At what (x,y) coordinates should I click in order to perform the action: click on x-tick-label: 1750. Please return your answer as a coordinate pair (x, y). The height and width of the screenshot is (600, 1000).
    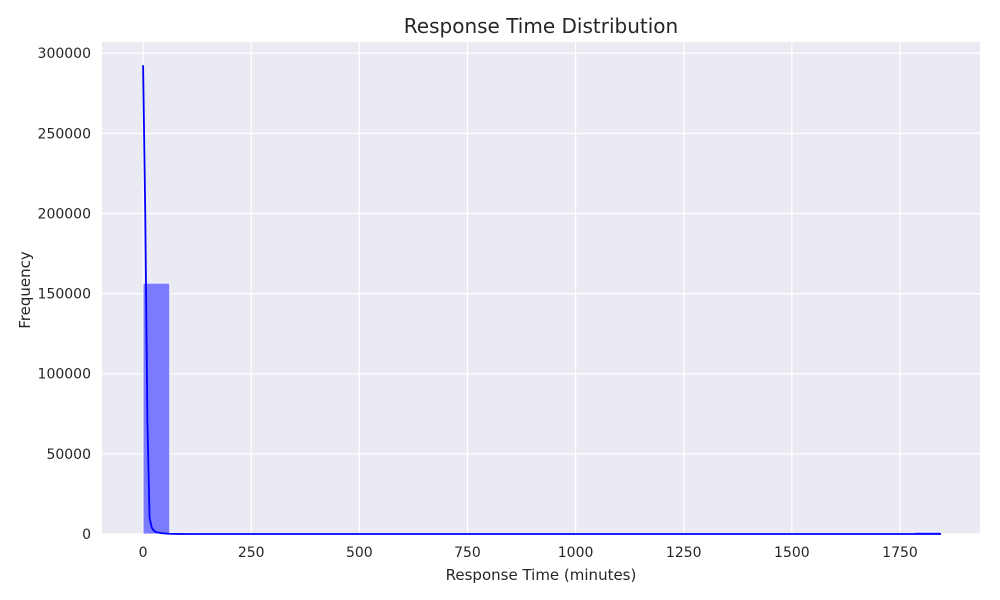
    Looking at the image, I should click on (900, 553).